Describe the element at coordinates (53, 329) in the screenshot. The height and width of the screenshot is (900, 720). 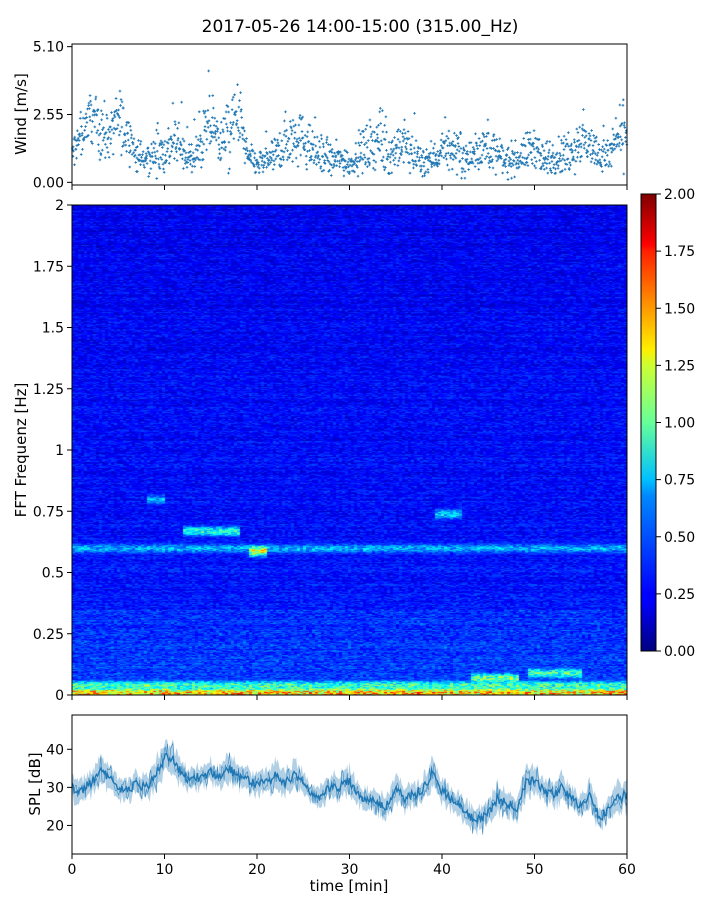
I see `spectrogram-y-tick-label: 1.5` at that location.